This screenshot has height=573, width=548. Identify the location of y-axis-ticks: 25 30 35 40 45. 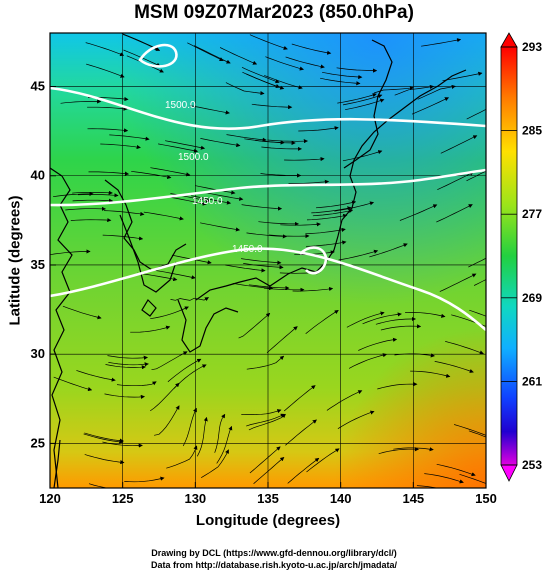
(43, 264).